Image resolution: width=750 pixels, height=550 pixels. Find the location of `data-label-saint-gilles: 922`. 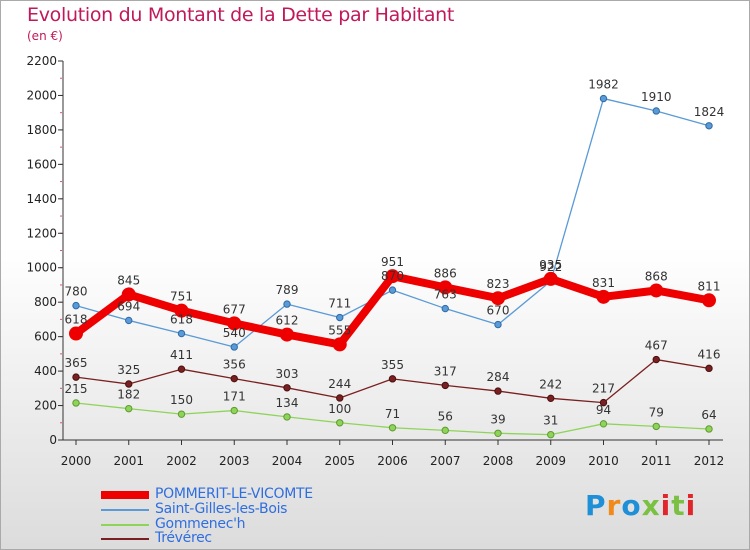

data-label-saint-gilles: 922 is located at coordinates (550, 267).